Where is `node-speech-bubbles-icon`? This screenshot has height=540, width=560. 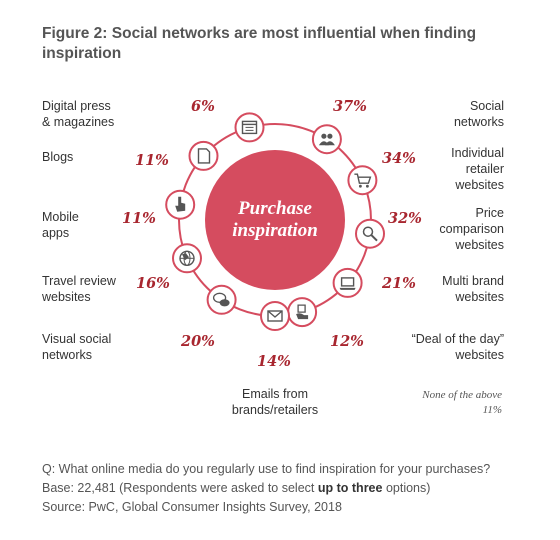
node-speech-bubbles-icon is located at coordinates (221, 299).